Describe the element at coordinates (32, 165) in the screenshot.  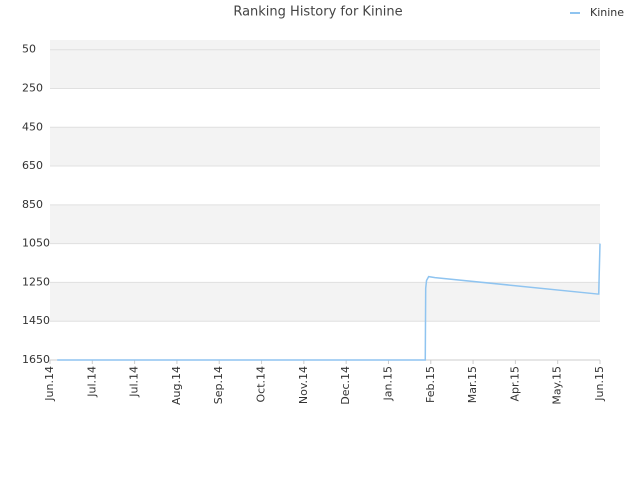
I see `y-tick-label: 650` at that location.